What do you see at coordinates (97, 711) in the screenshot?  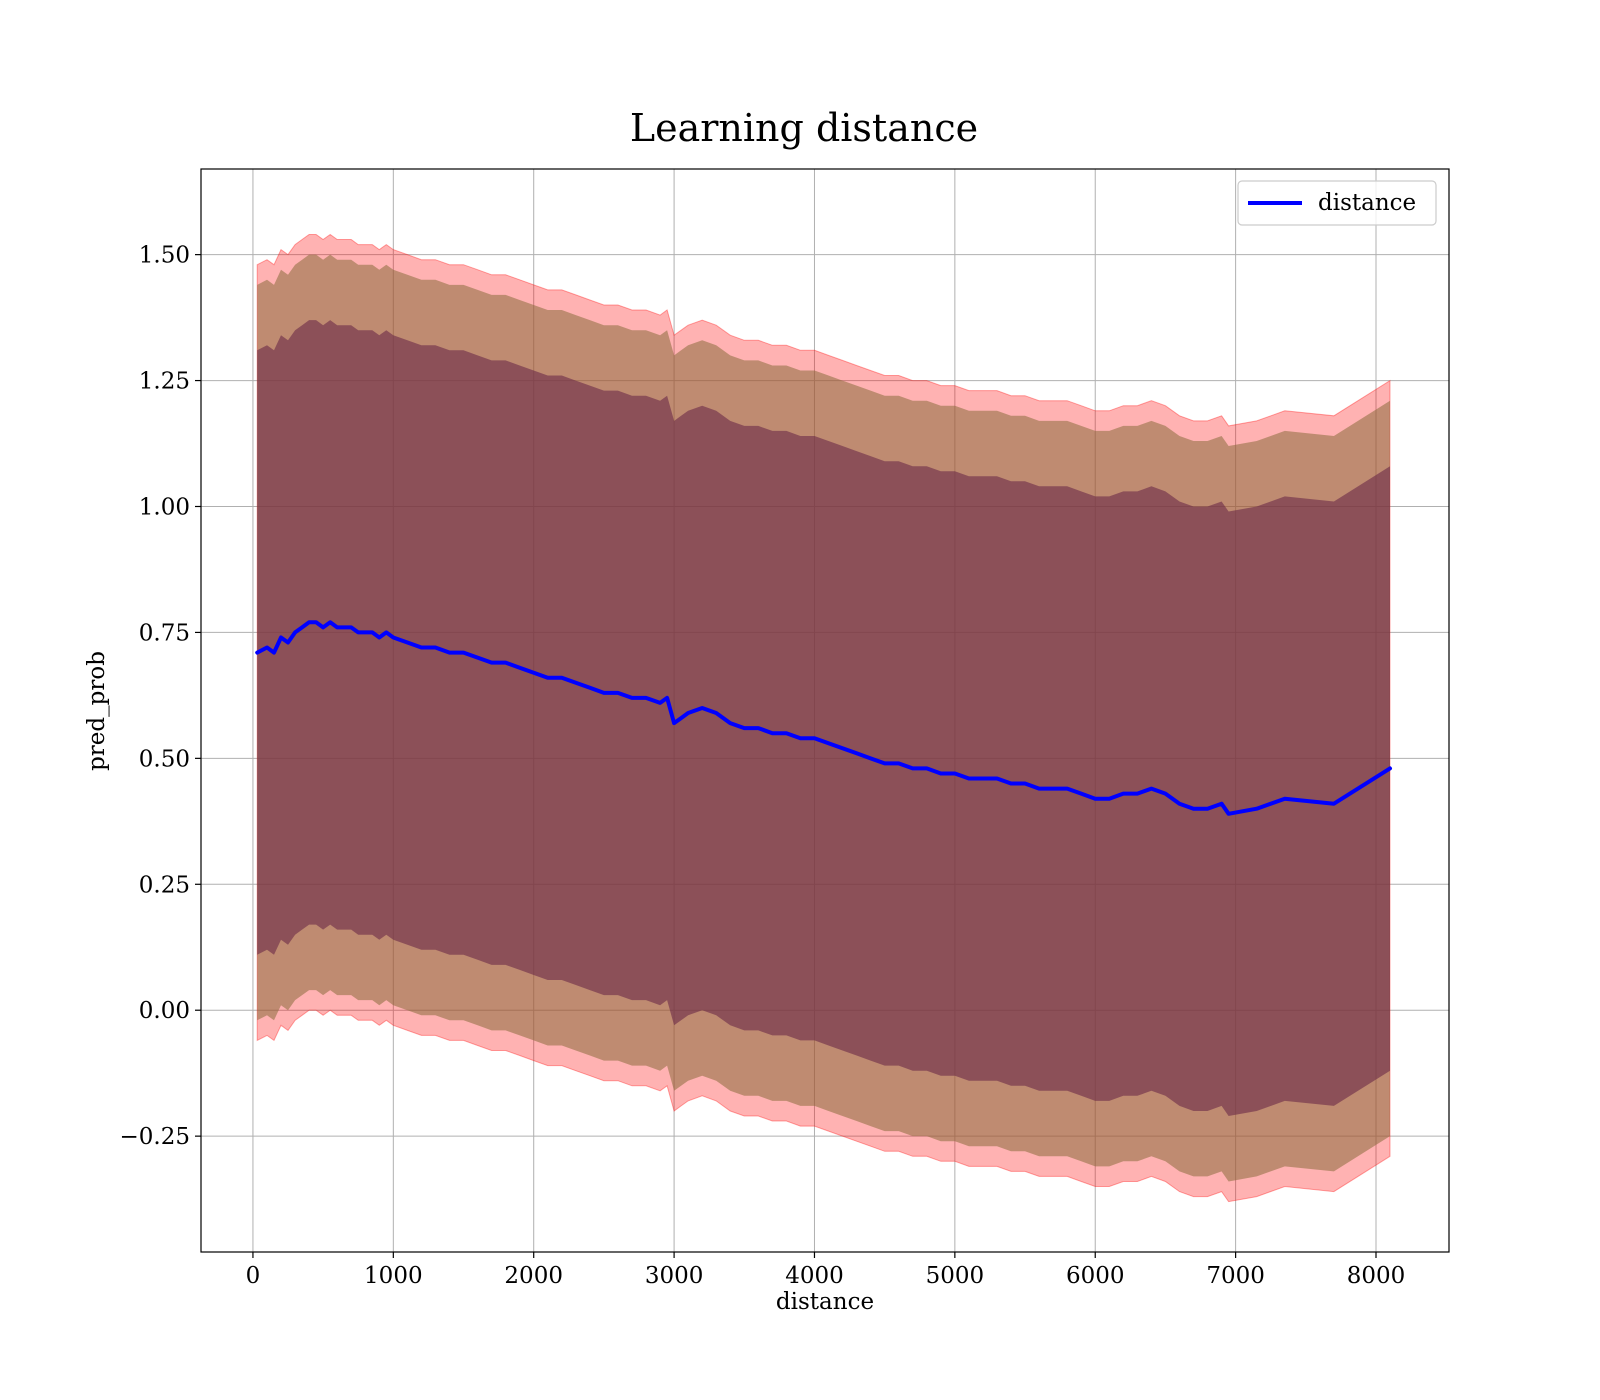 I see `y-axis-label: pred_prob` at bounding box center [97, 711].